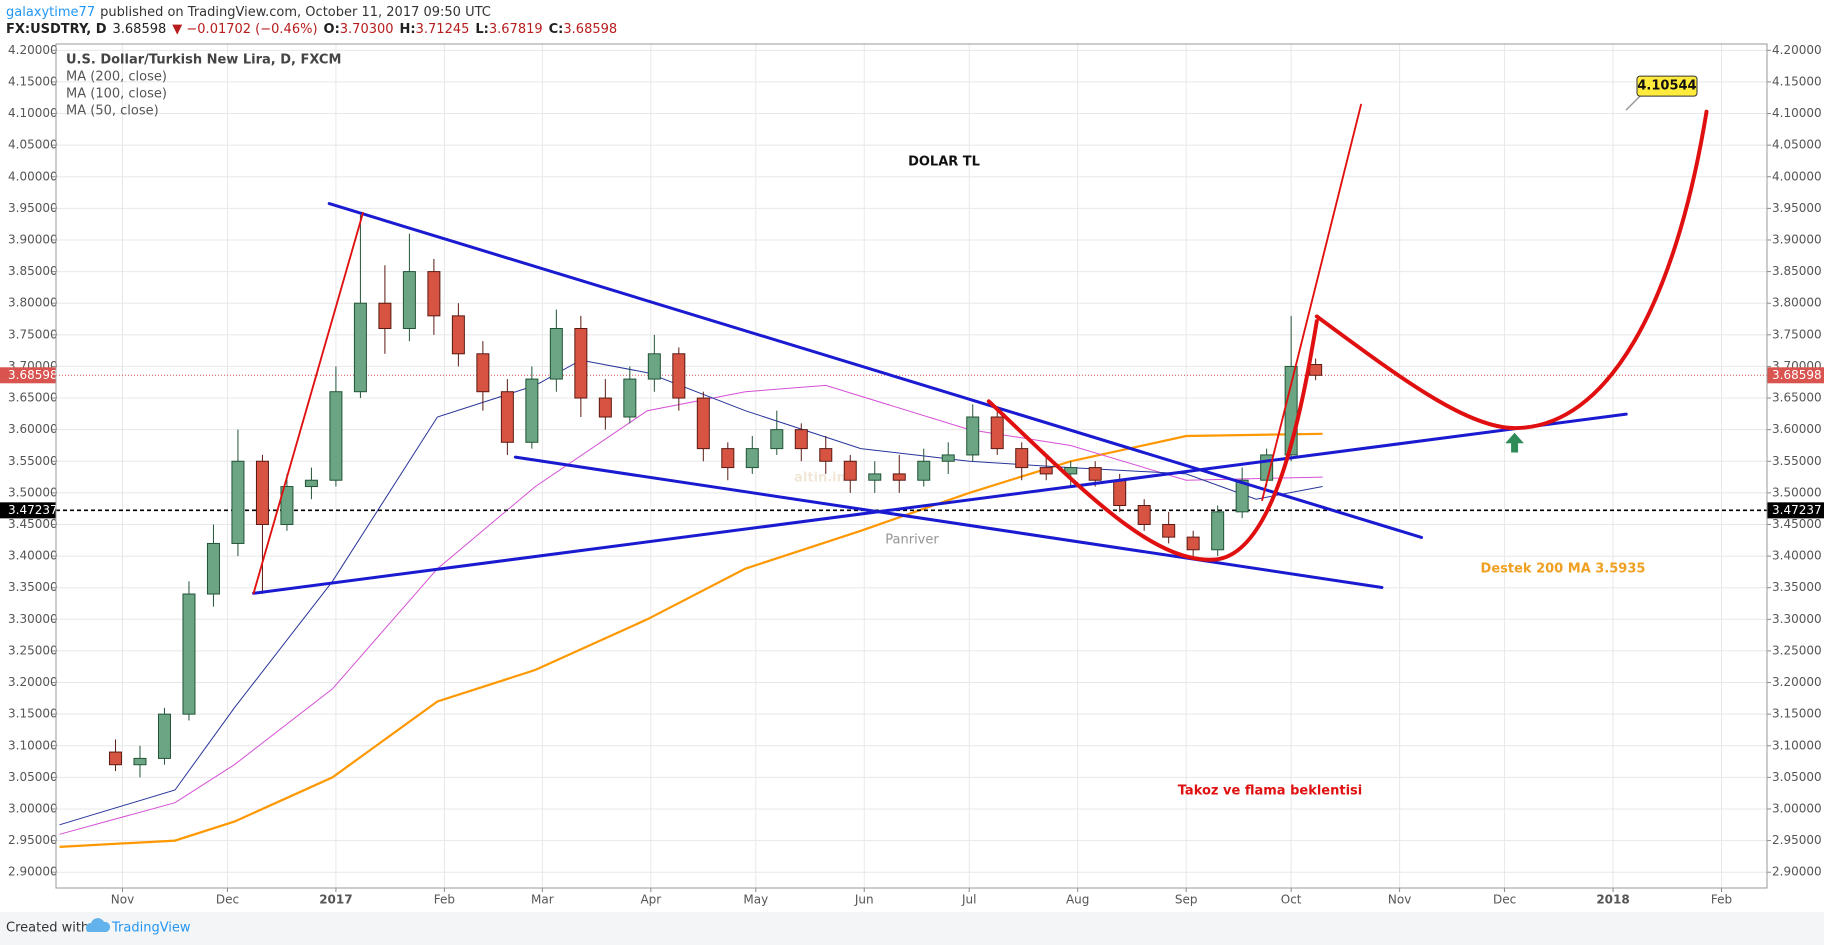  I want to click on y-tick-label: 3.95000, so click(33, 208).